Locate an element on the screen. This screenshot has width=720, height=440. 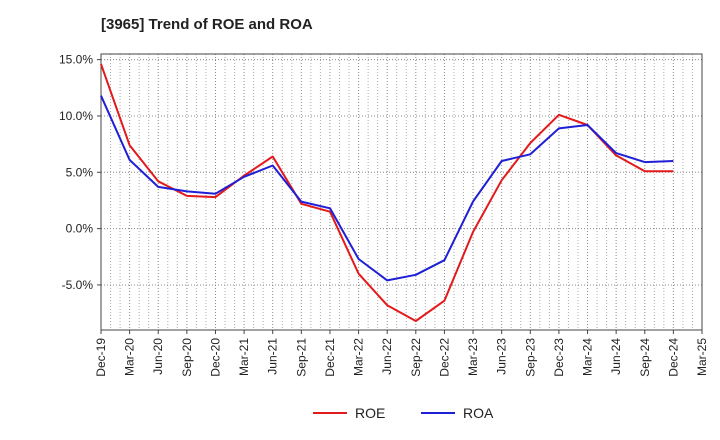
legend: ROE ROA is located at coordinates (403, 413).